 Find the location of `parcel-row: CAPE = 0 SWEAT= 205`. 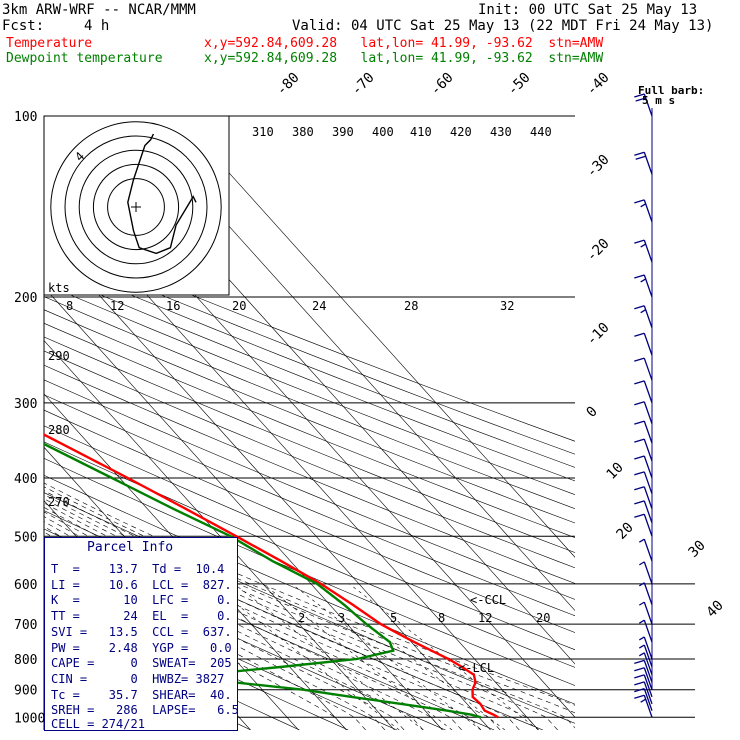

parcel-row: CAPE = 0 SWEAT= 205 is located at coordinates (141, 663).